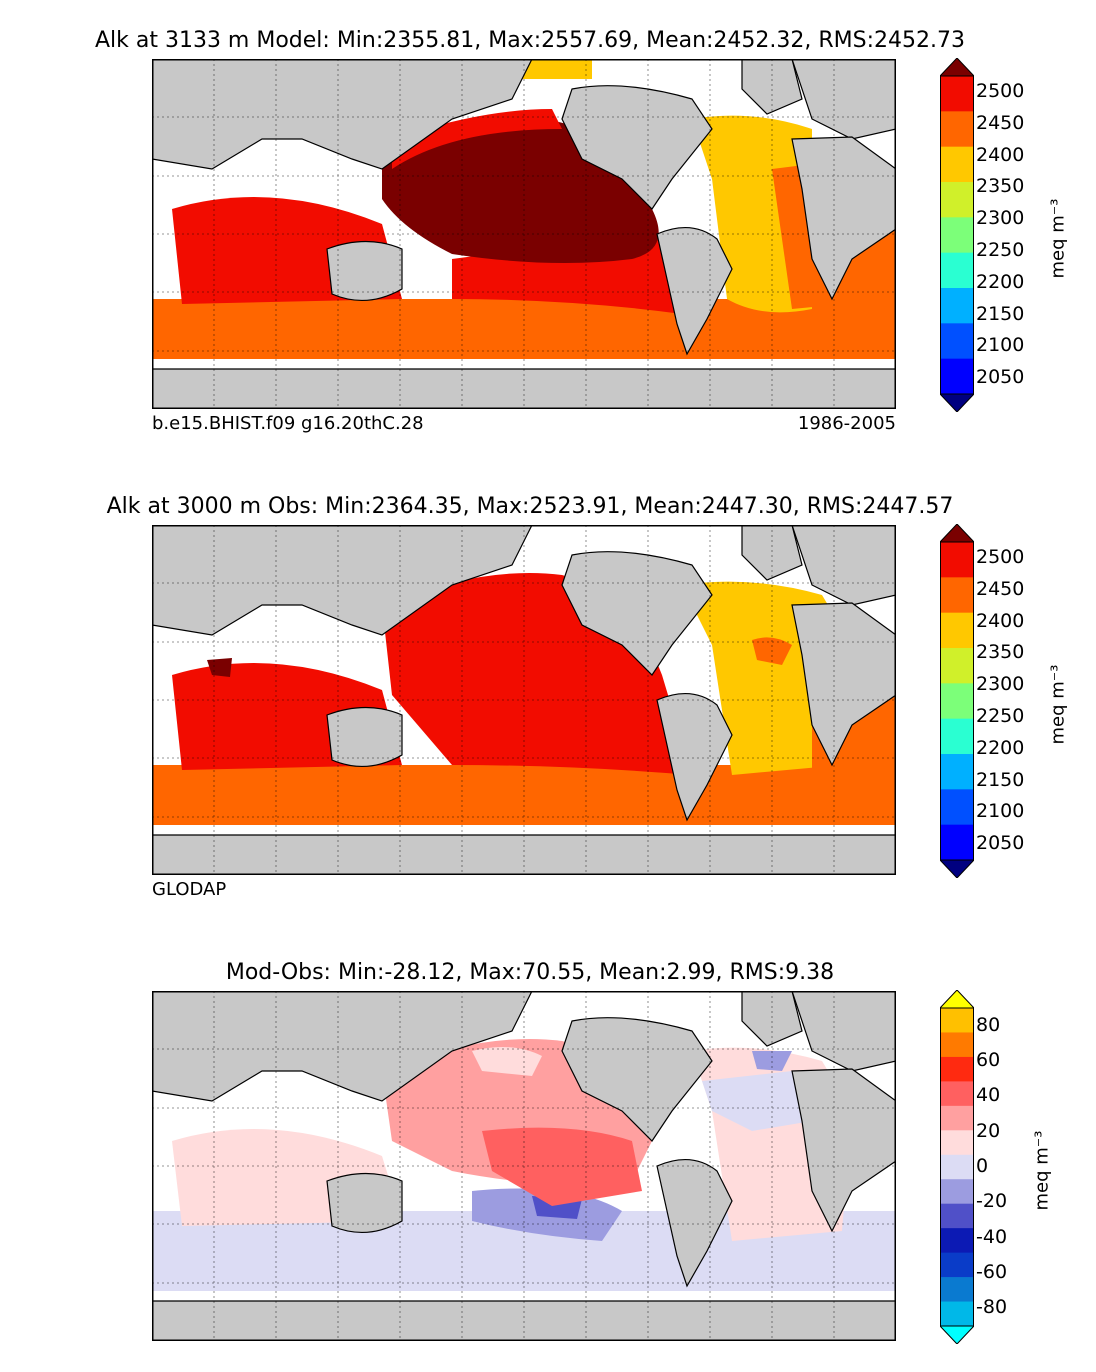 This screenshot has width=1096, height=1372. What do you see at coordinates (1042, 1170) in the screenshot?
I see `diff-colorbar-unit: meq m⁻³` at bounding box center [1042, 1170].